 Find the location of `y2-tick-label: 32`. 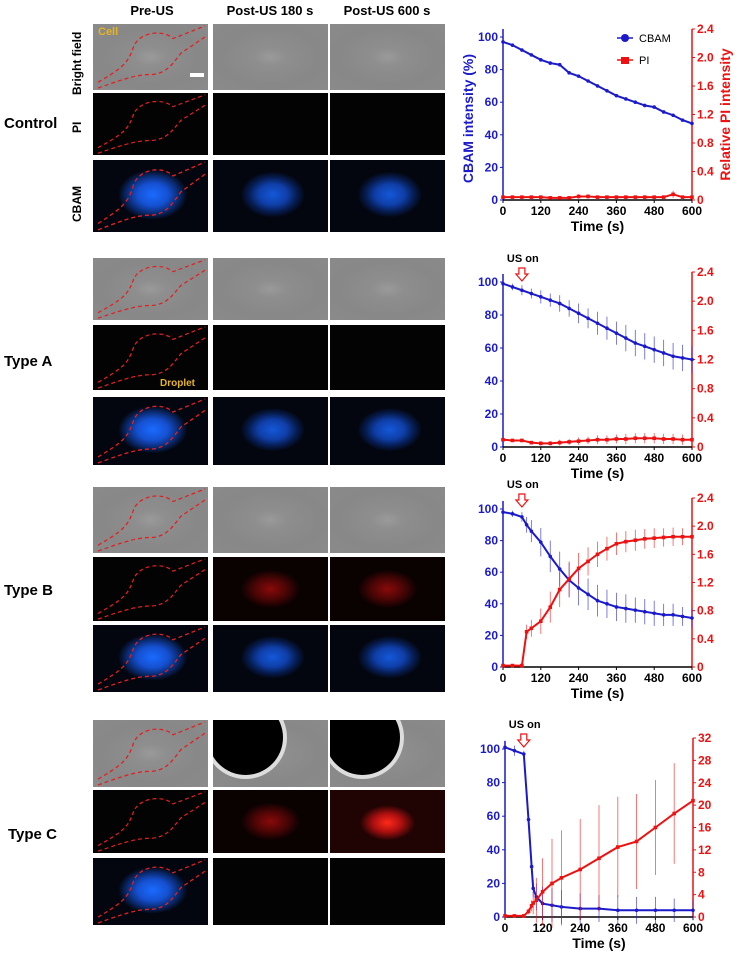

y2-tick-label: 32 is located at coordinates (705, 738).